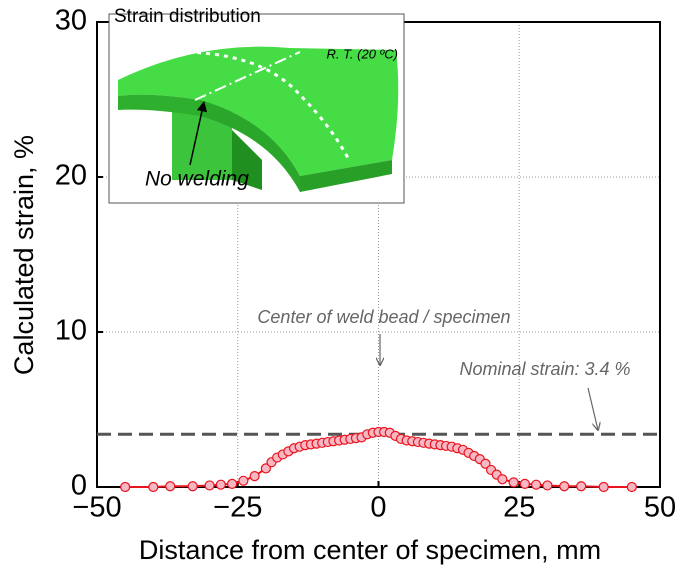 The width and height of the screenshot is (685, 574). I want to click on nominal-annotation: Nominal strain: 3.4 %, so click(544, 369).